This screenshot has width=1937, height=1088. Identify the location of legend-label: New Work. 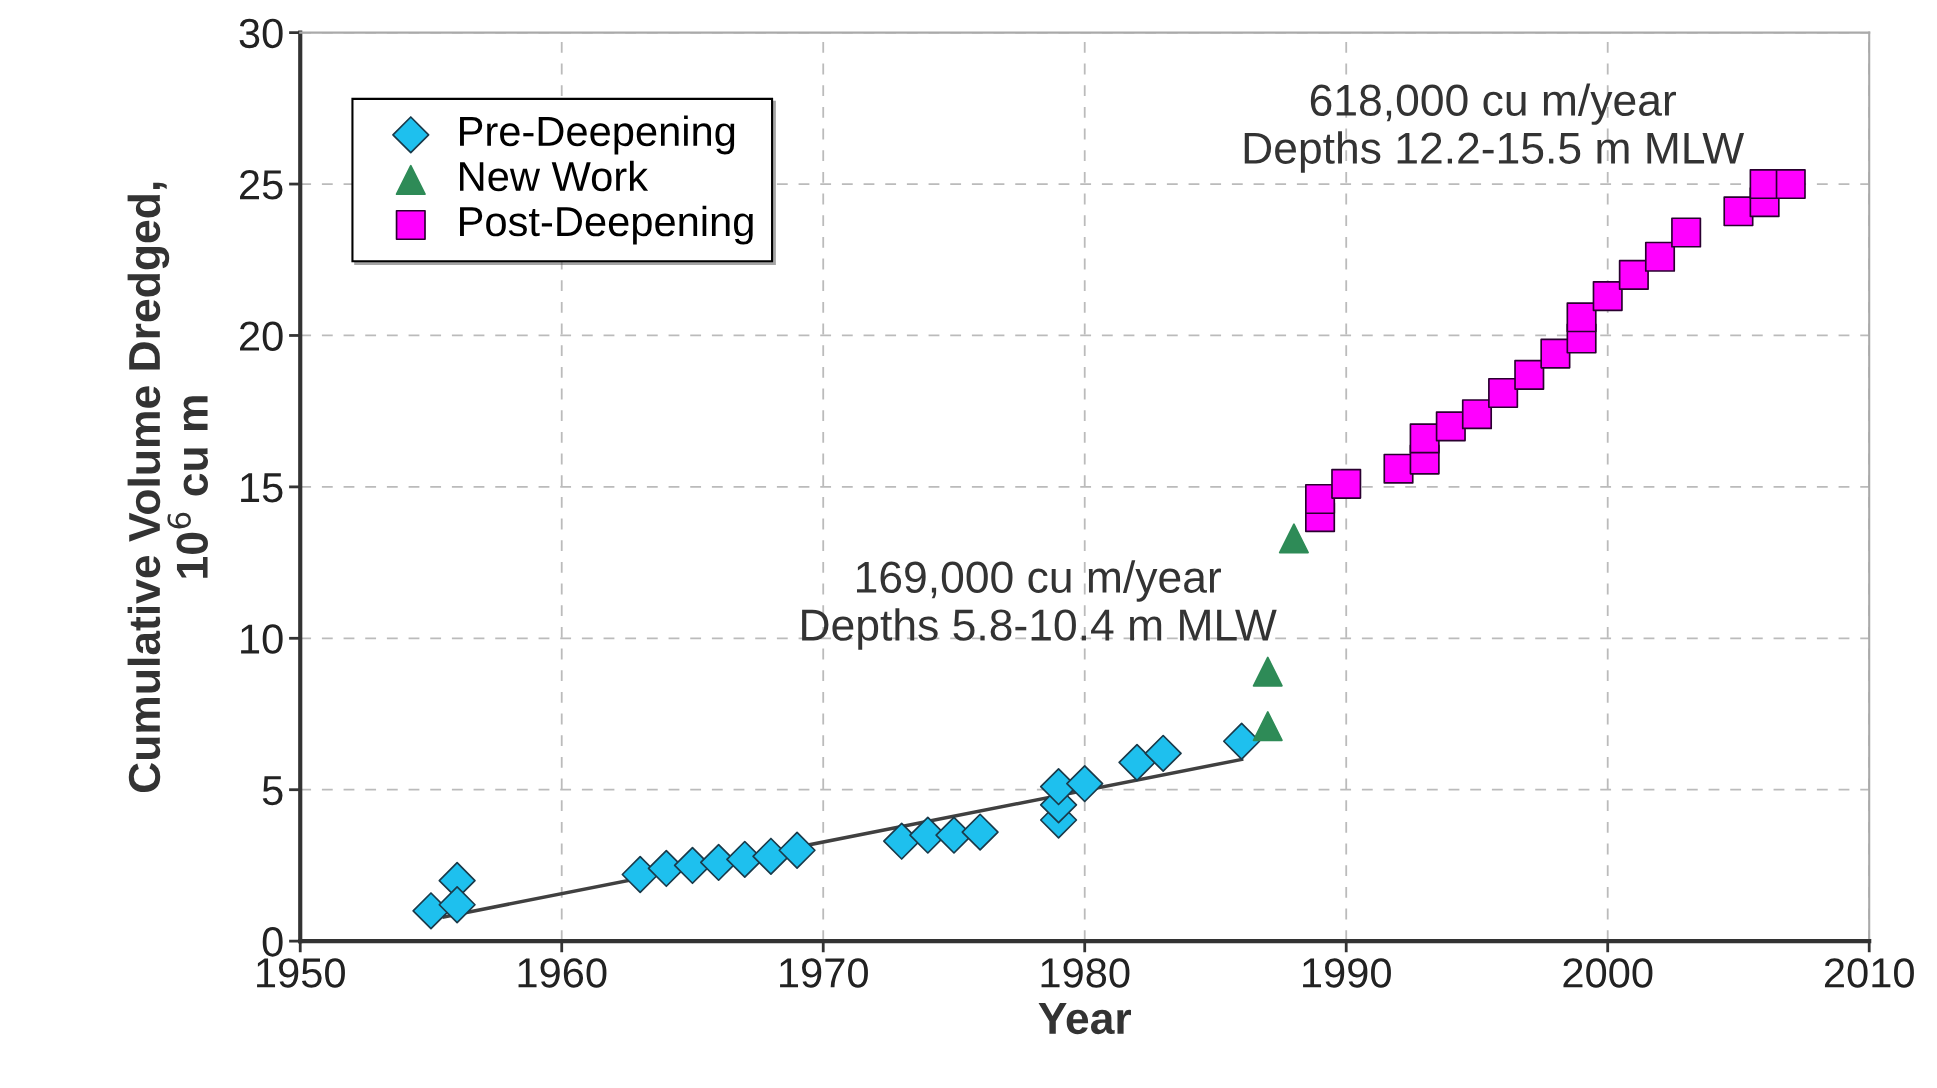
(554, 176).